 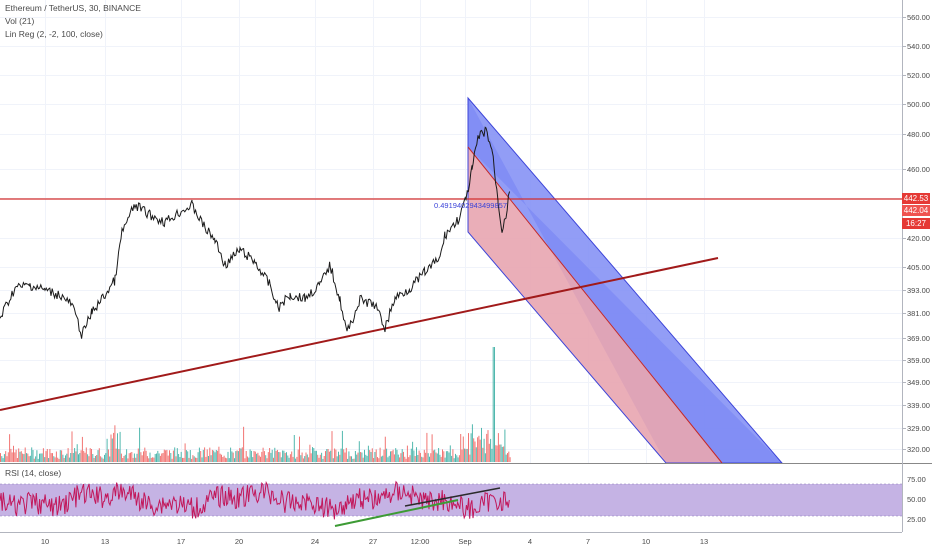 I want to click on countdown-badge: 16:27, so click(x=916, y=223).